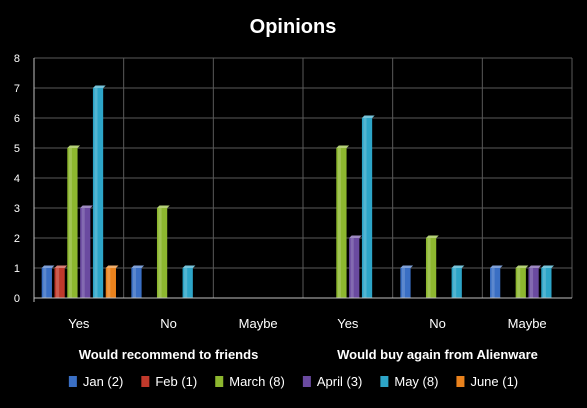 This screenshot has width=587, height=408. What do you see at coordinates (494, 381) in the screenshot?
I see `legend-label: June (1)` at bounding box center [494, 381].